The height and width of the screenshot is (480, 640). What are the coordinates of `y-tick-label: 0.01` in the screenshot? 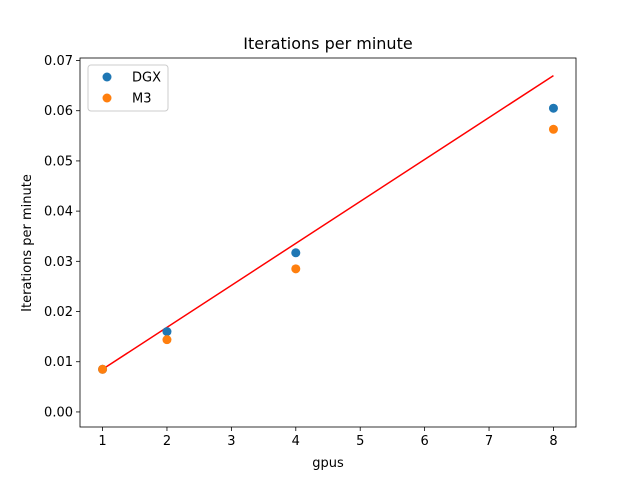 It's located at (58, 362).